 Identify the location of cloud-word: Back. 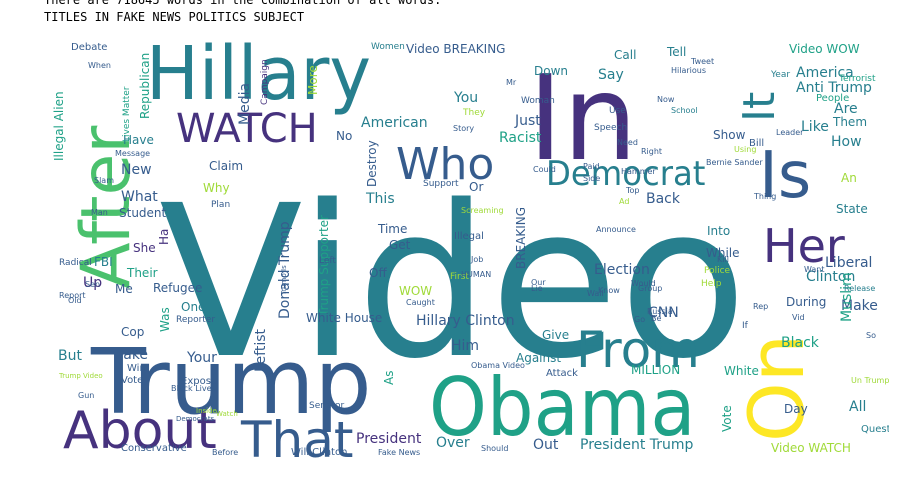
(663, 199).